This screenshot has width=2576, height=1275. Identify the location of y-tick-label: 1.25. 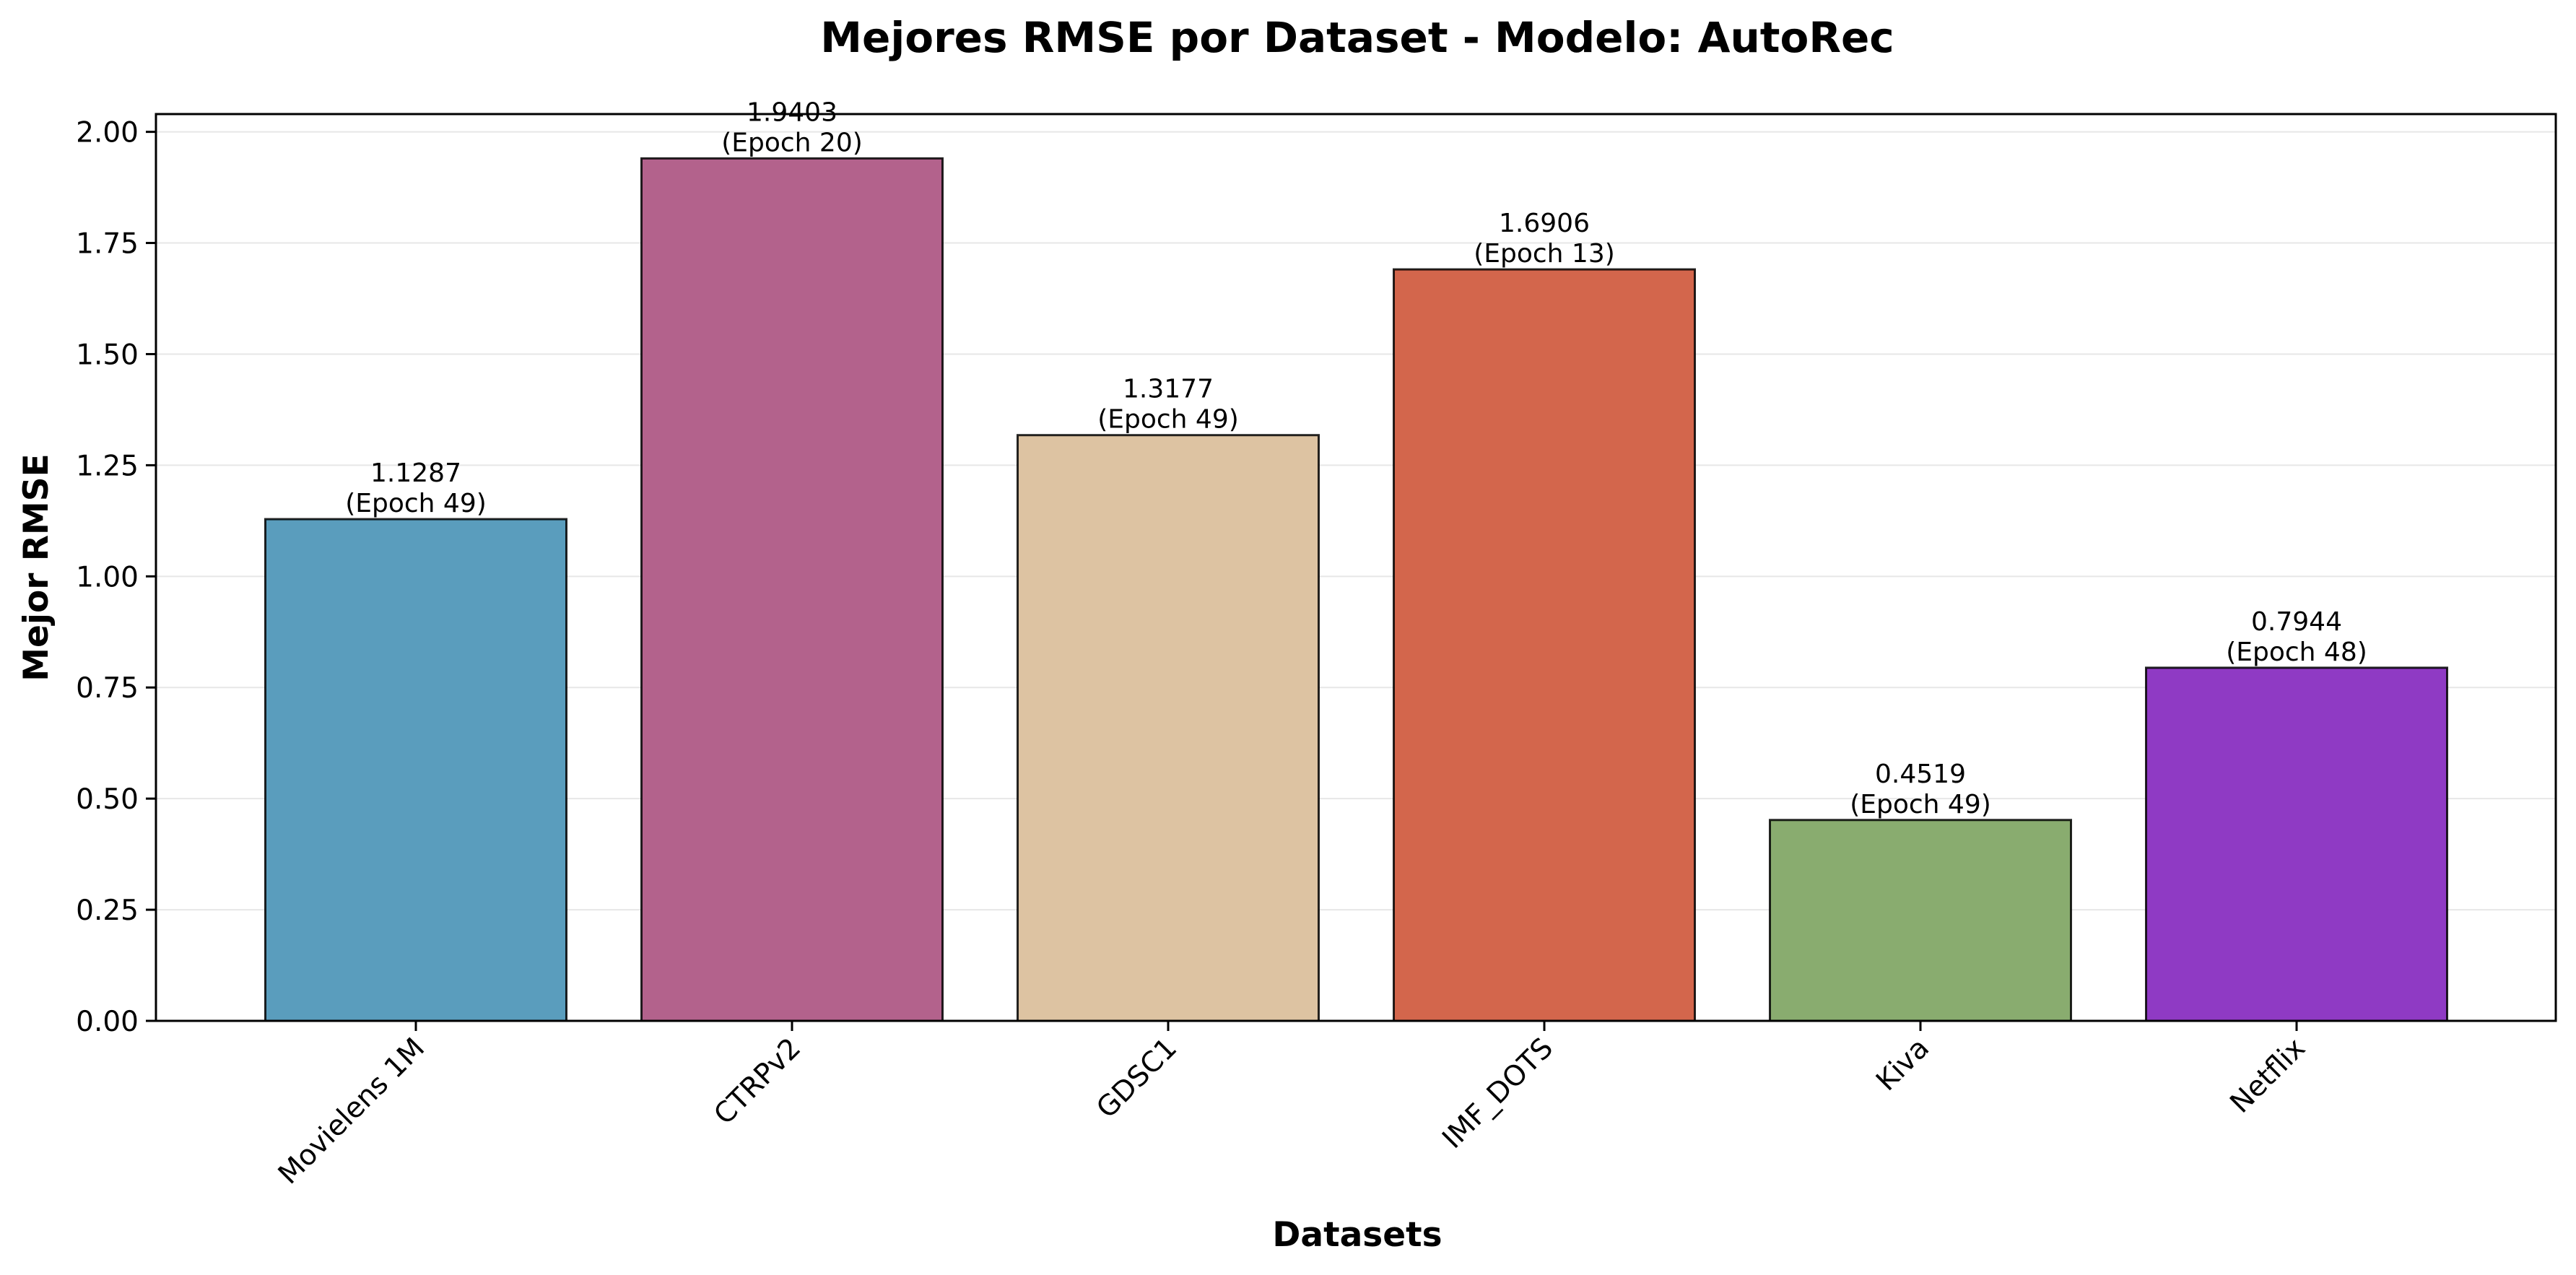
(107, 466).